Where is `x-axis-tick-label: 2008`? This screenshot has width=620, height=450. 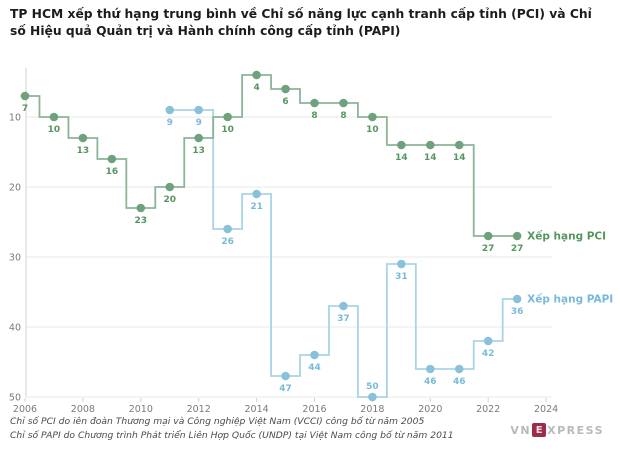 x-axis-tick-label: 2008 is located at coordinates (83, 409).